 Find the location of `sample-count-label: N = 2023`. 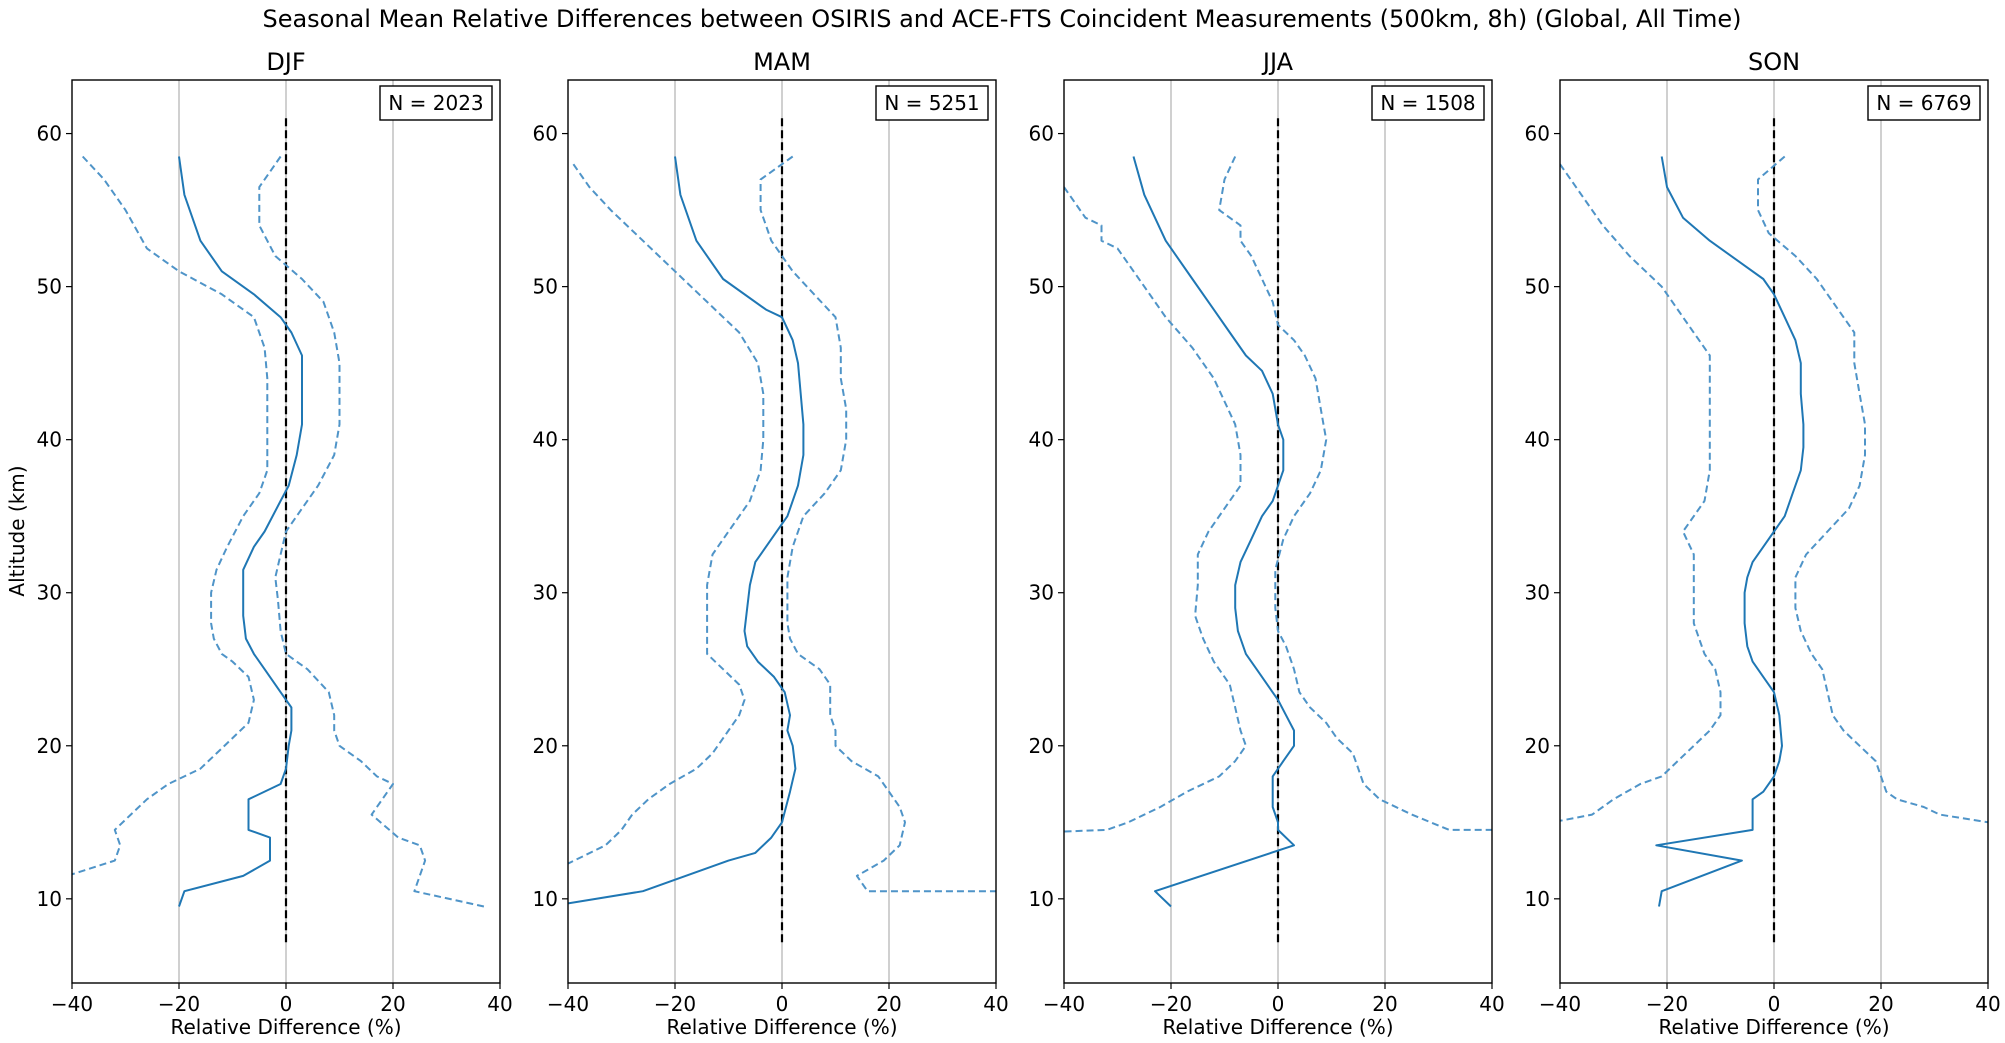

sample-count-label: N = 2023 is located at coordinates (435, 103).